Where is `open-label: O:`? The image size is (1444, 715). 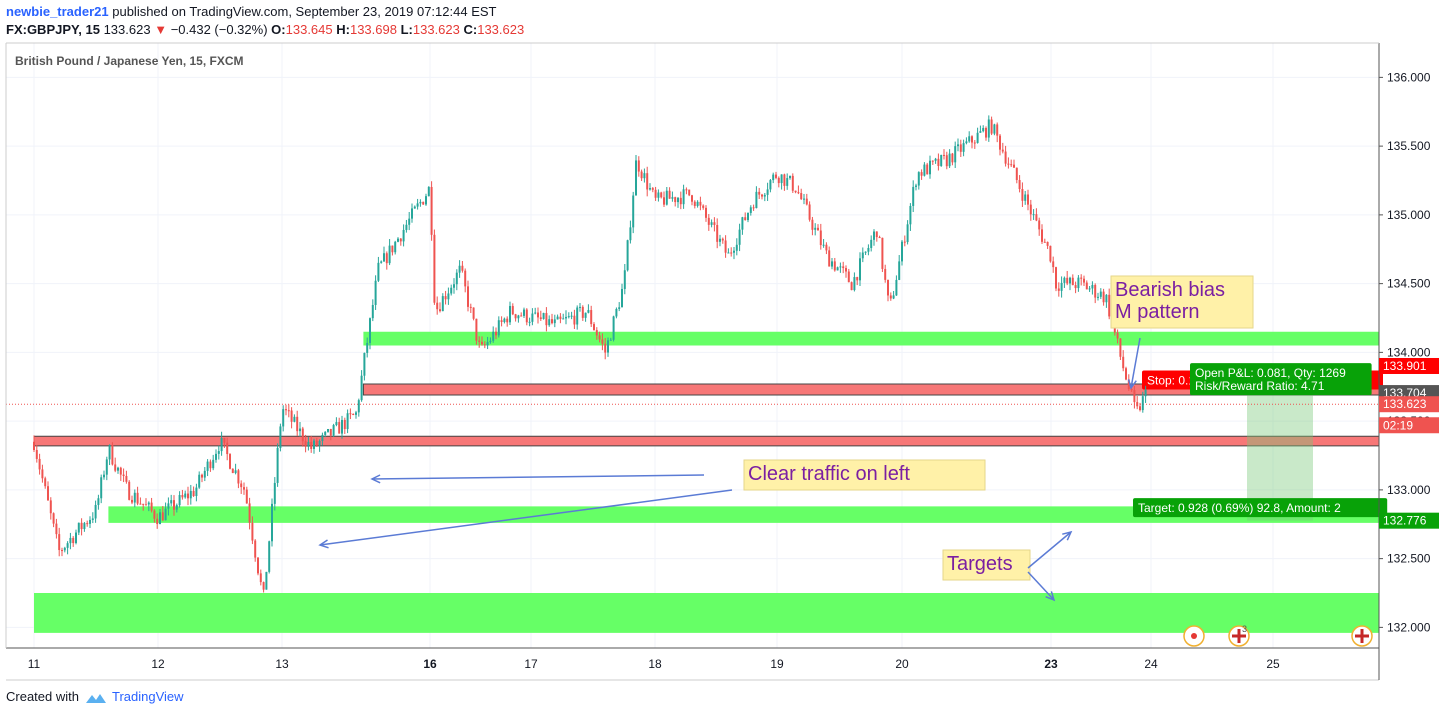
open-label: O: is located at coordinates (278, 29).